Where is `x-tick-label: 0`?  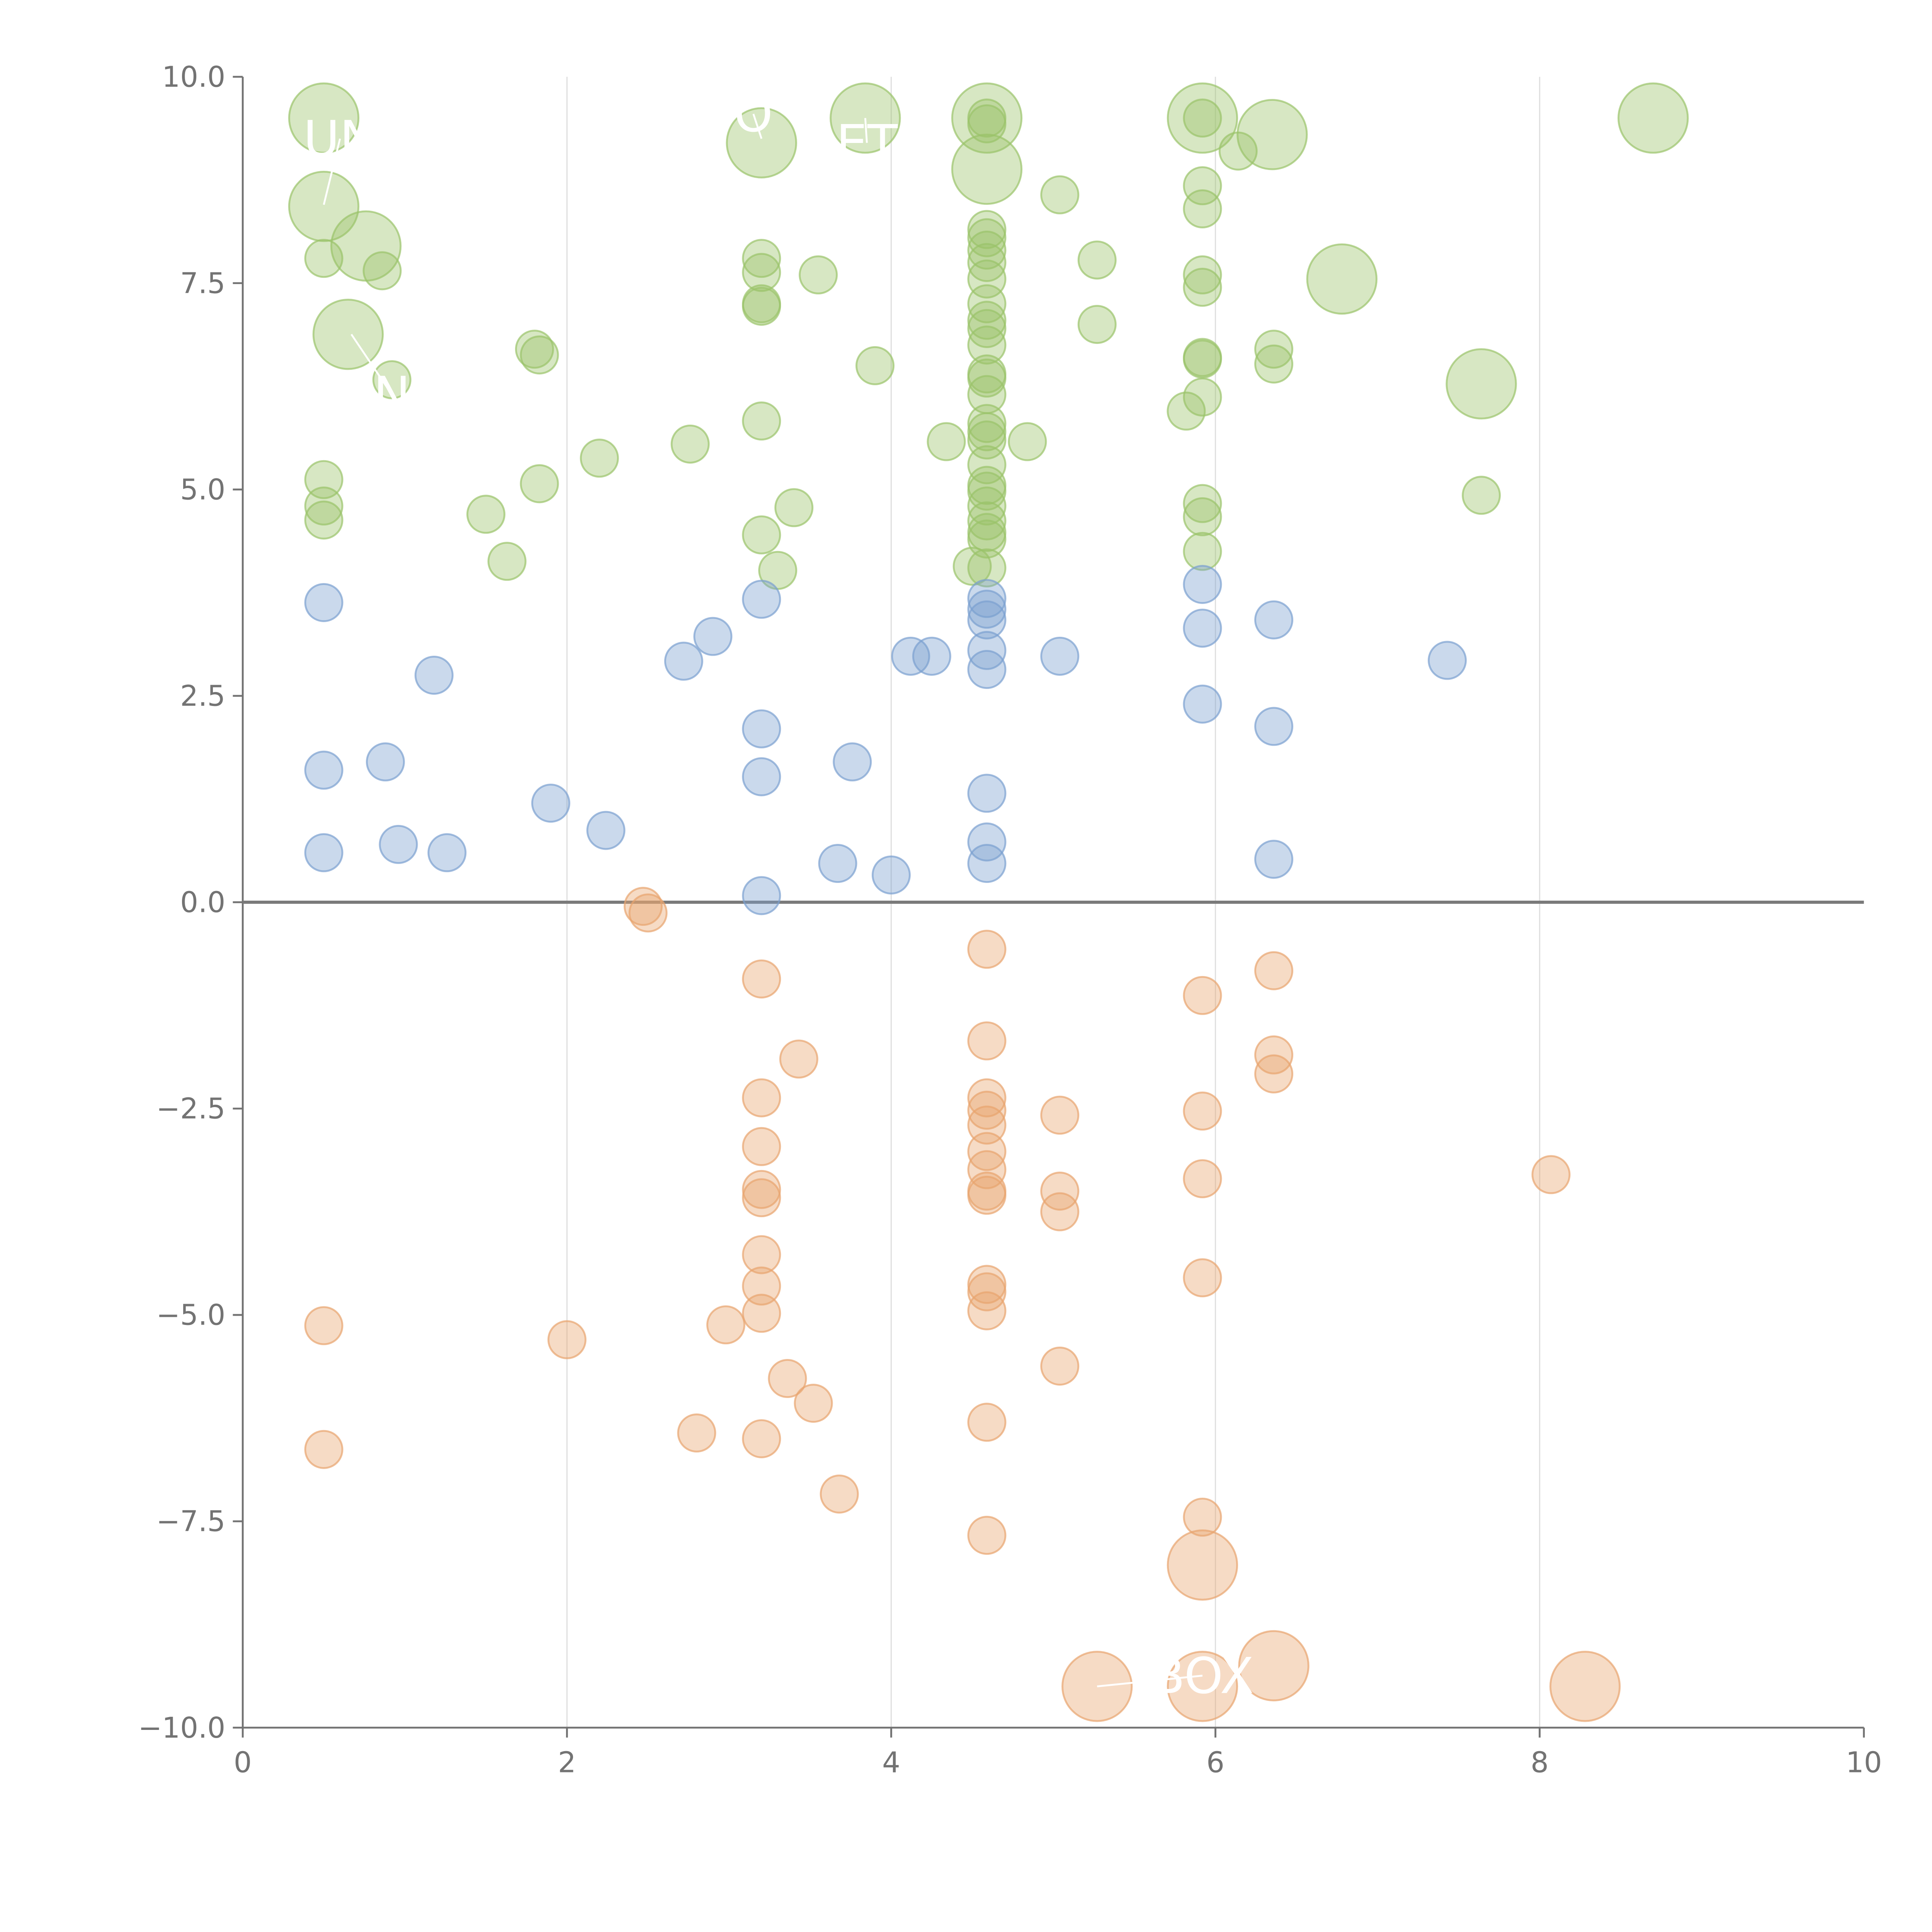
x-tick-label: 0 is located at coordinates (243, 1763).